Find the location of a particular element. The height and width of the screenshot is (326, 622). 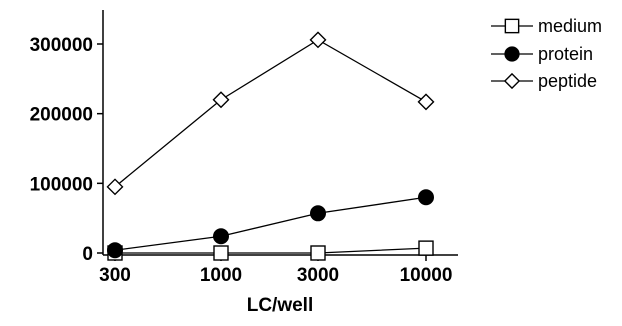

x-tick-label: 3000 is located at coordinates (318, 275).